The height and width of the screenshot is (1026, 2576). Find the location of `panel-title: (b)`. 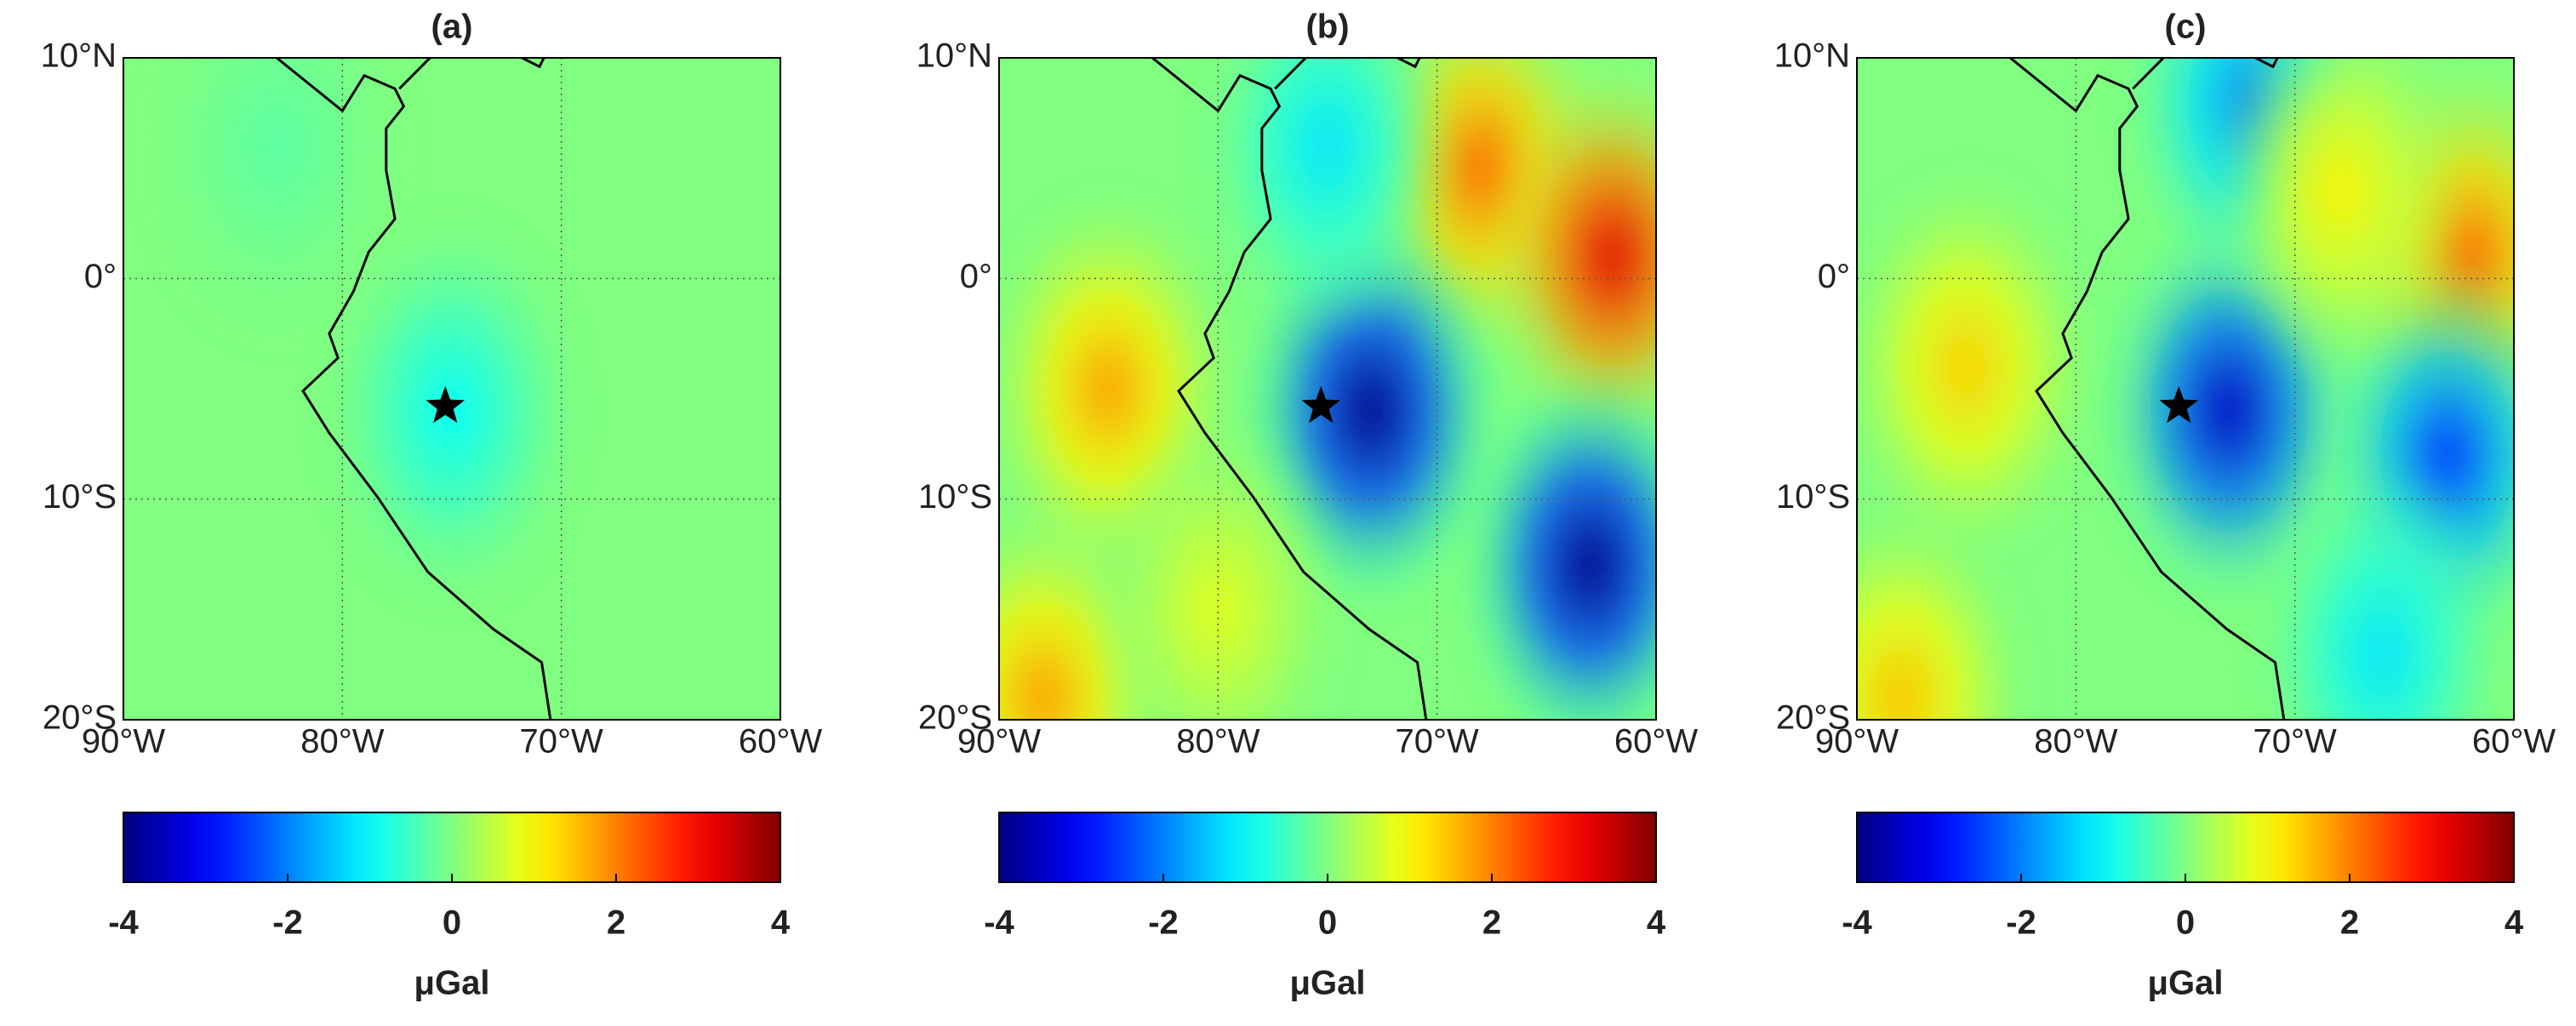

panel-title: (b) is located at coordinates (1327, 28).